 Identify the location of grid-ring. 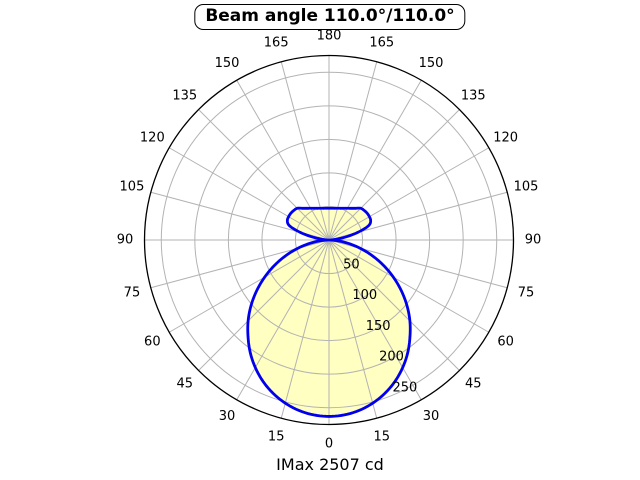
(329, 240).